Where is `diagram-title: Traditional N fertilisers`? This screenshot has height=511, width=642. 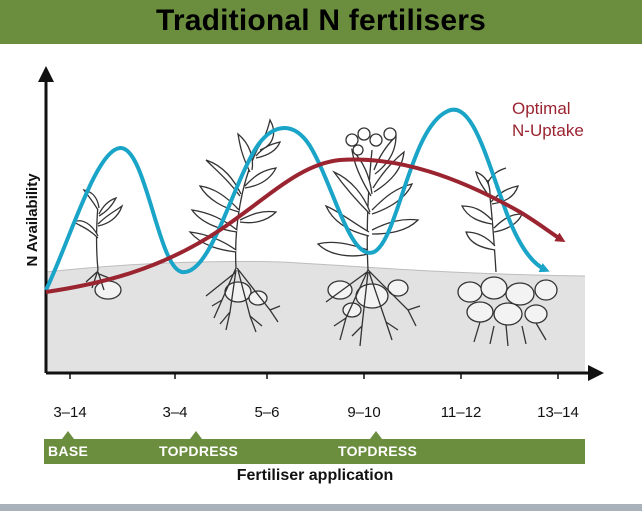 diagram-title: Traditional N fertilisers is located at coordinates (321, 20).